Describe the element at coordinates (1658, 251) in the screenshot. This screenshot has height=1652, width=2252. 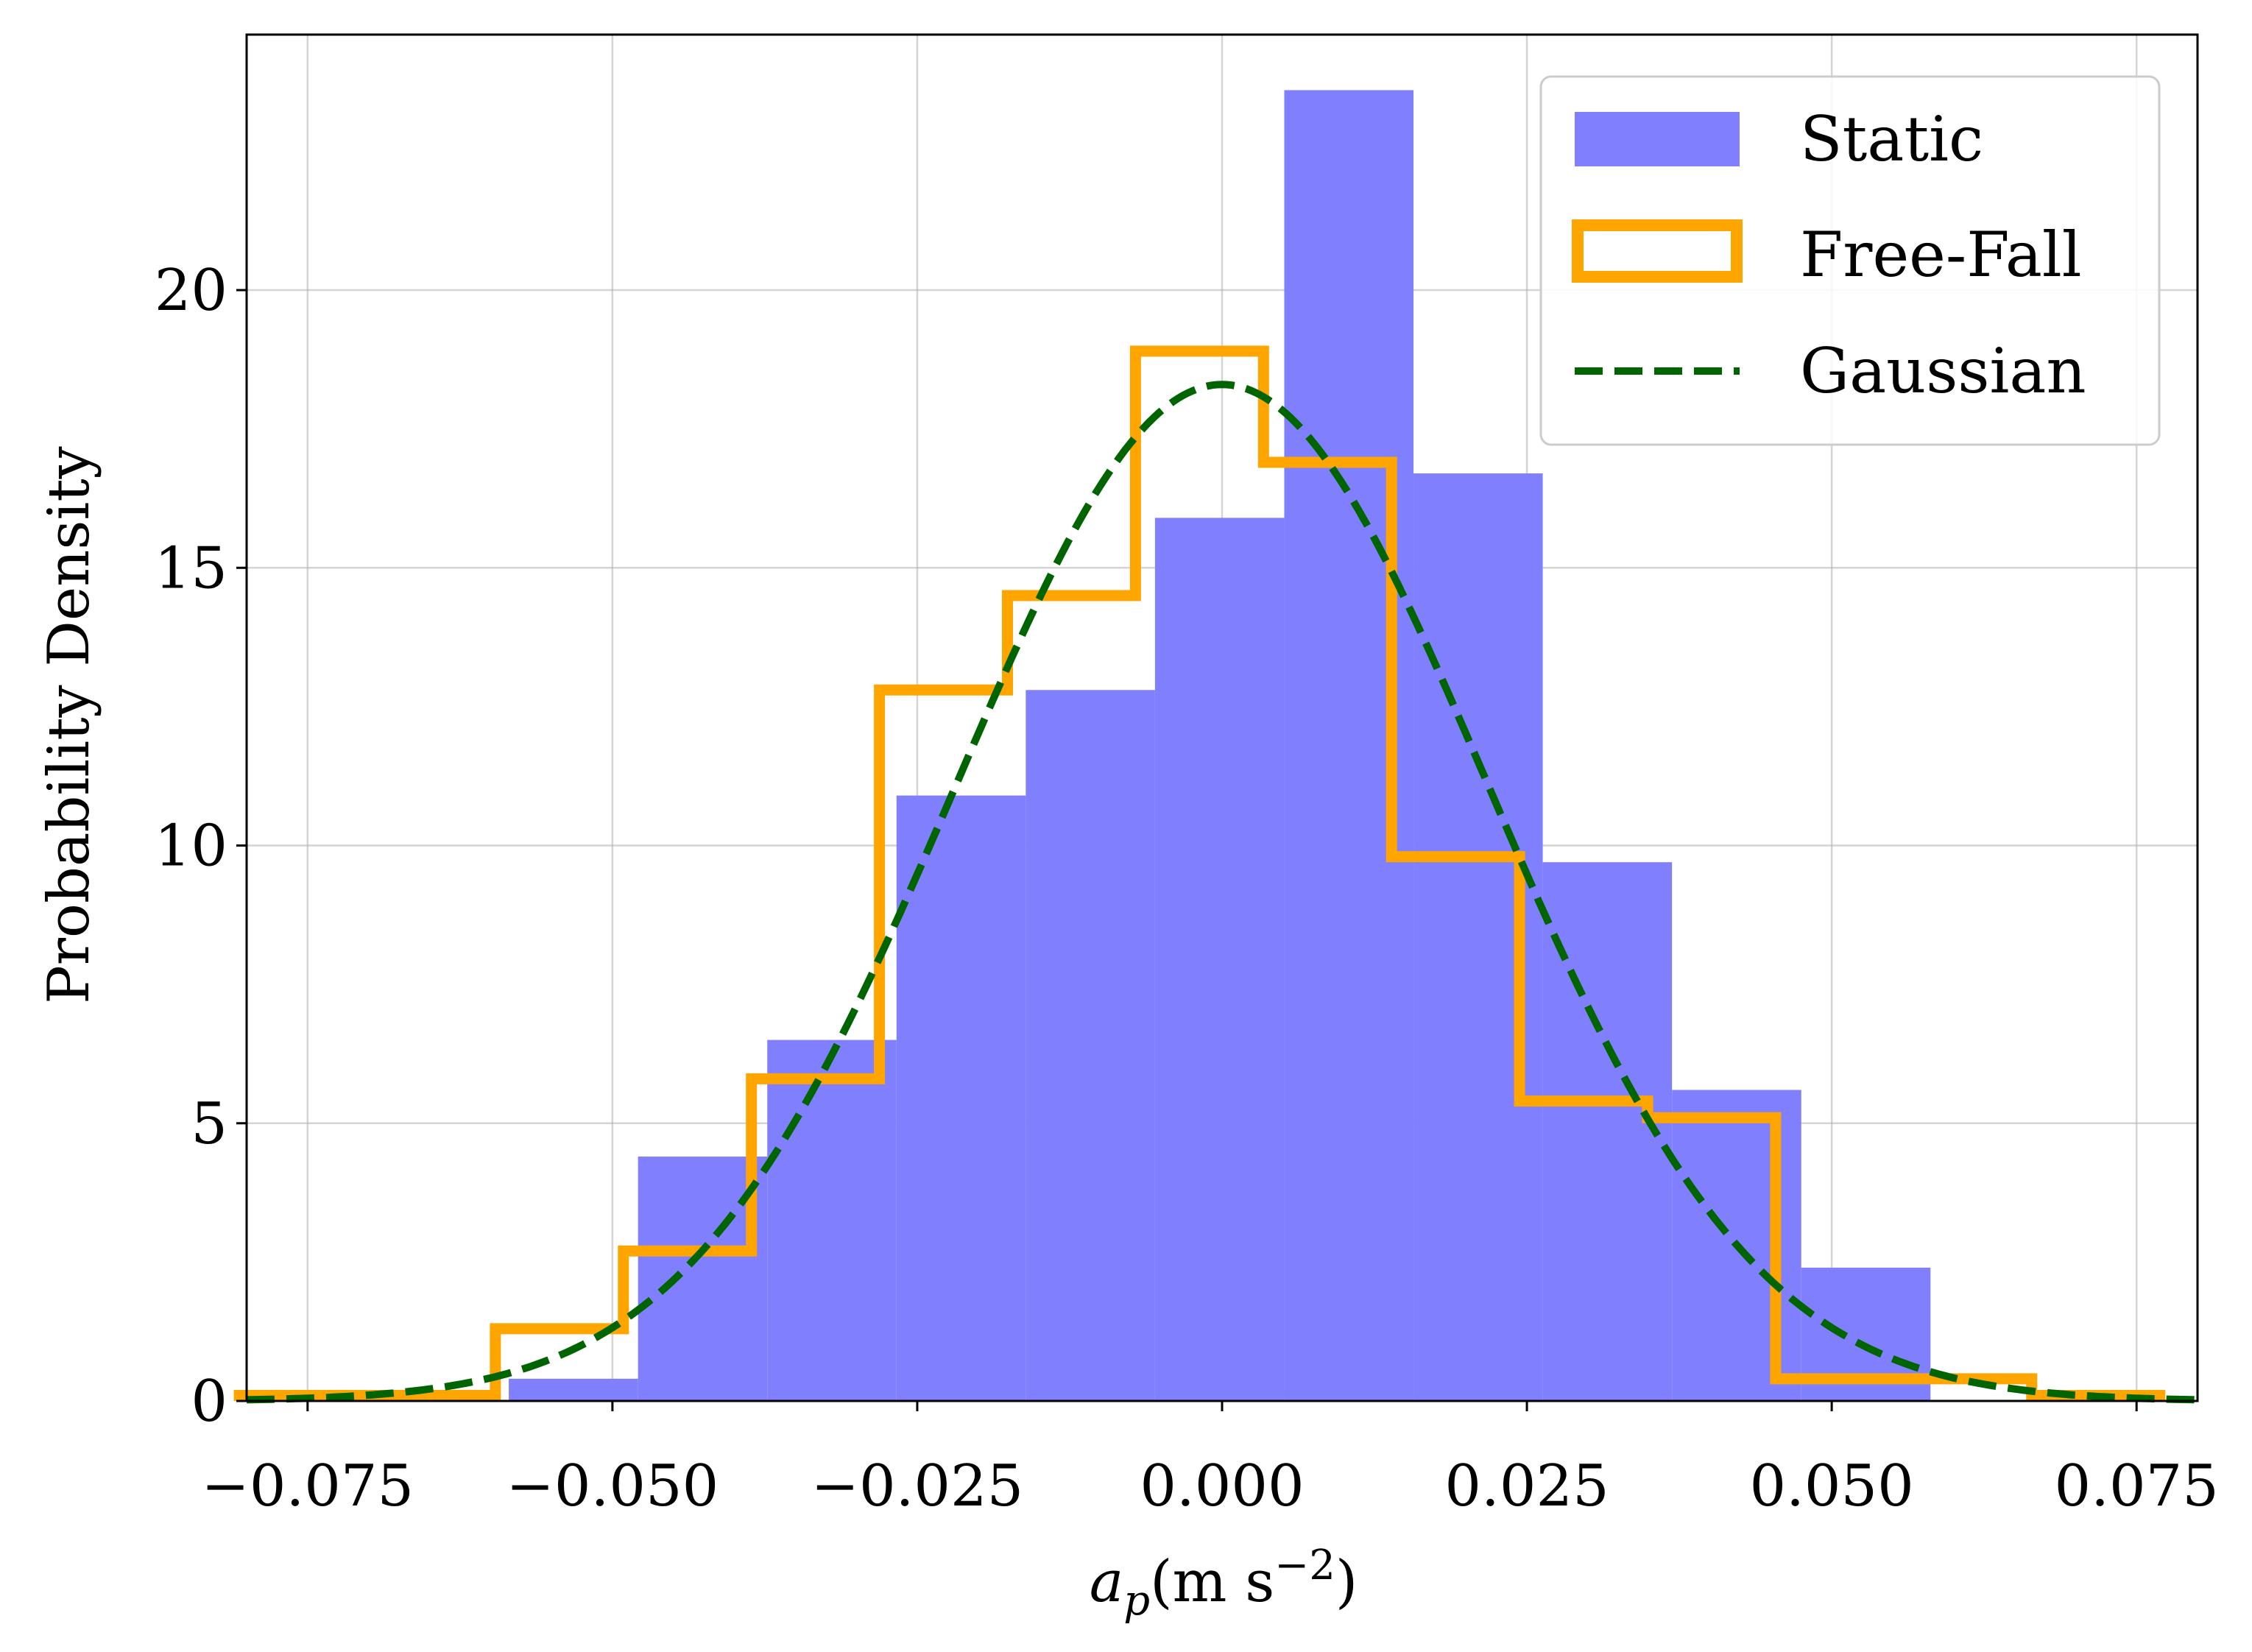
I see `legend-swatch-free-fall` at that location.